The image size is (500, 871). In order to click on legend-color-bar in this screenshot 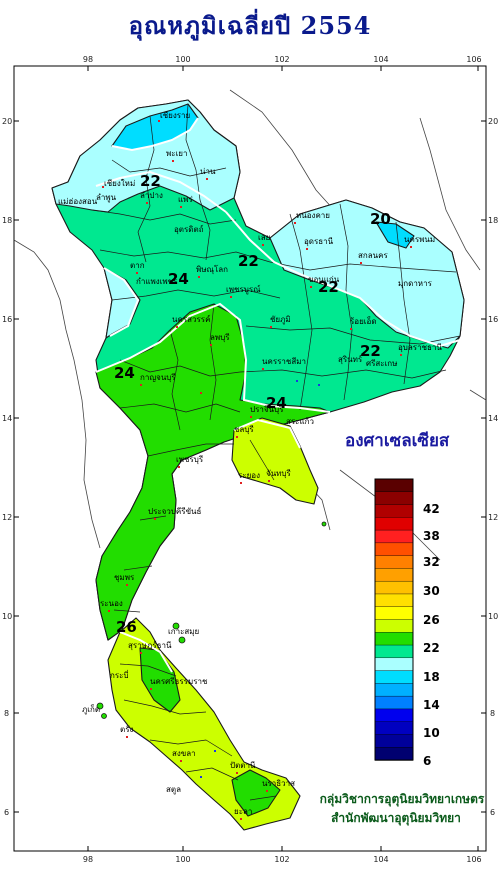, I will do `click(394, 619)`.